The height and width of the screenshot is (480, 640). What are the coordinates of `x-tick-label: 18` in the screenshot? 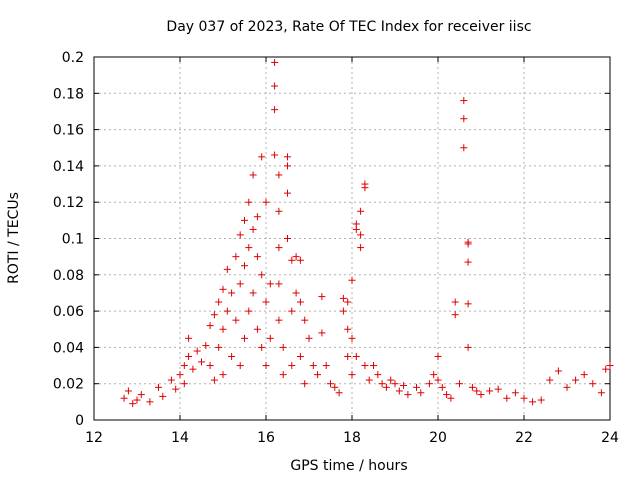 It's located at (352, 438).